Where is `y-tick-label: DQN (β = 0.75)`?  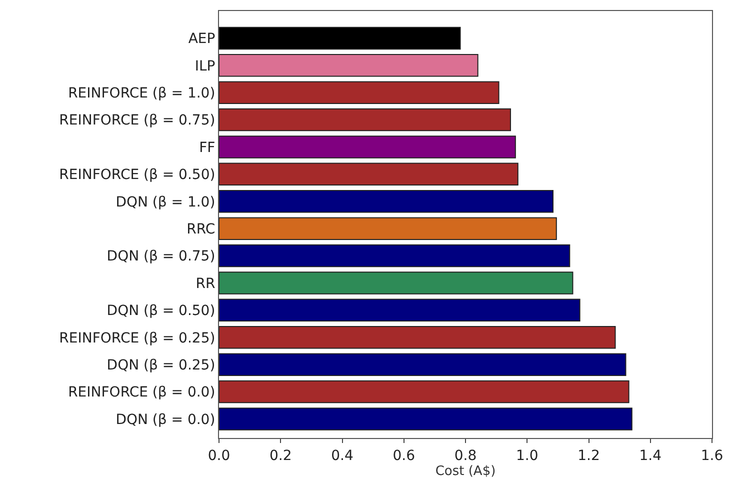 y-tick-label: DQN (β = 0.75) is located at coordinates (161, 256).